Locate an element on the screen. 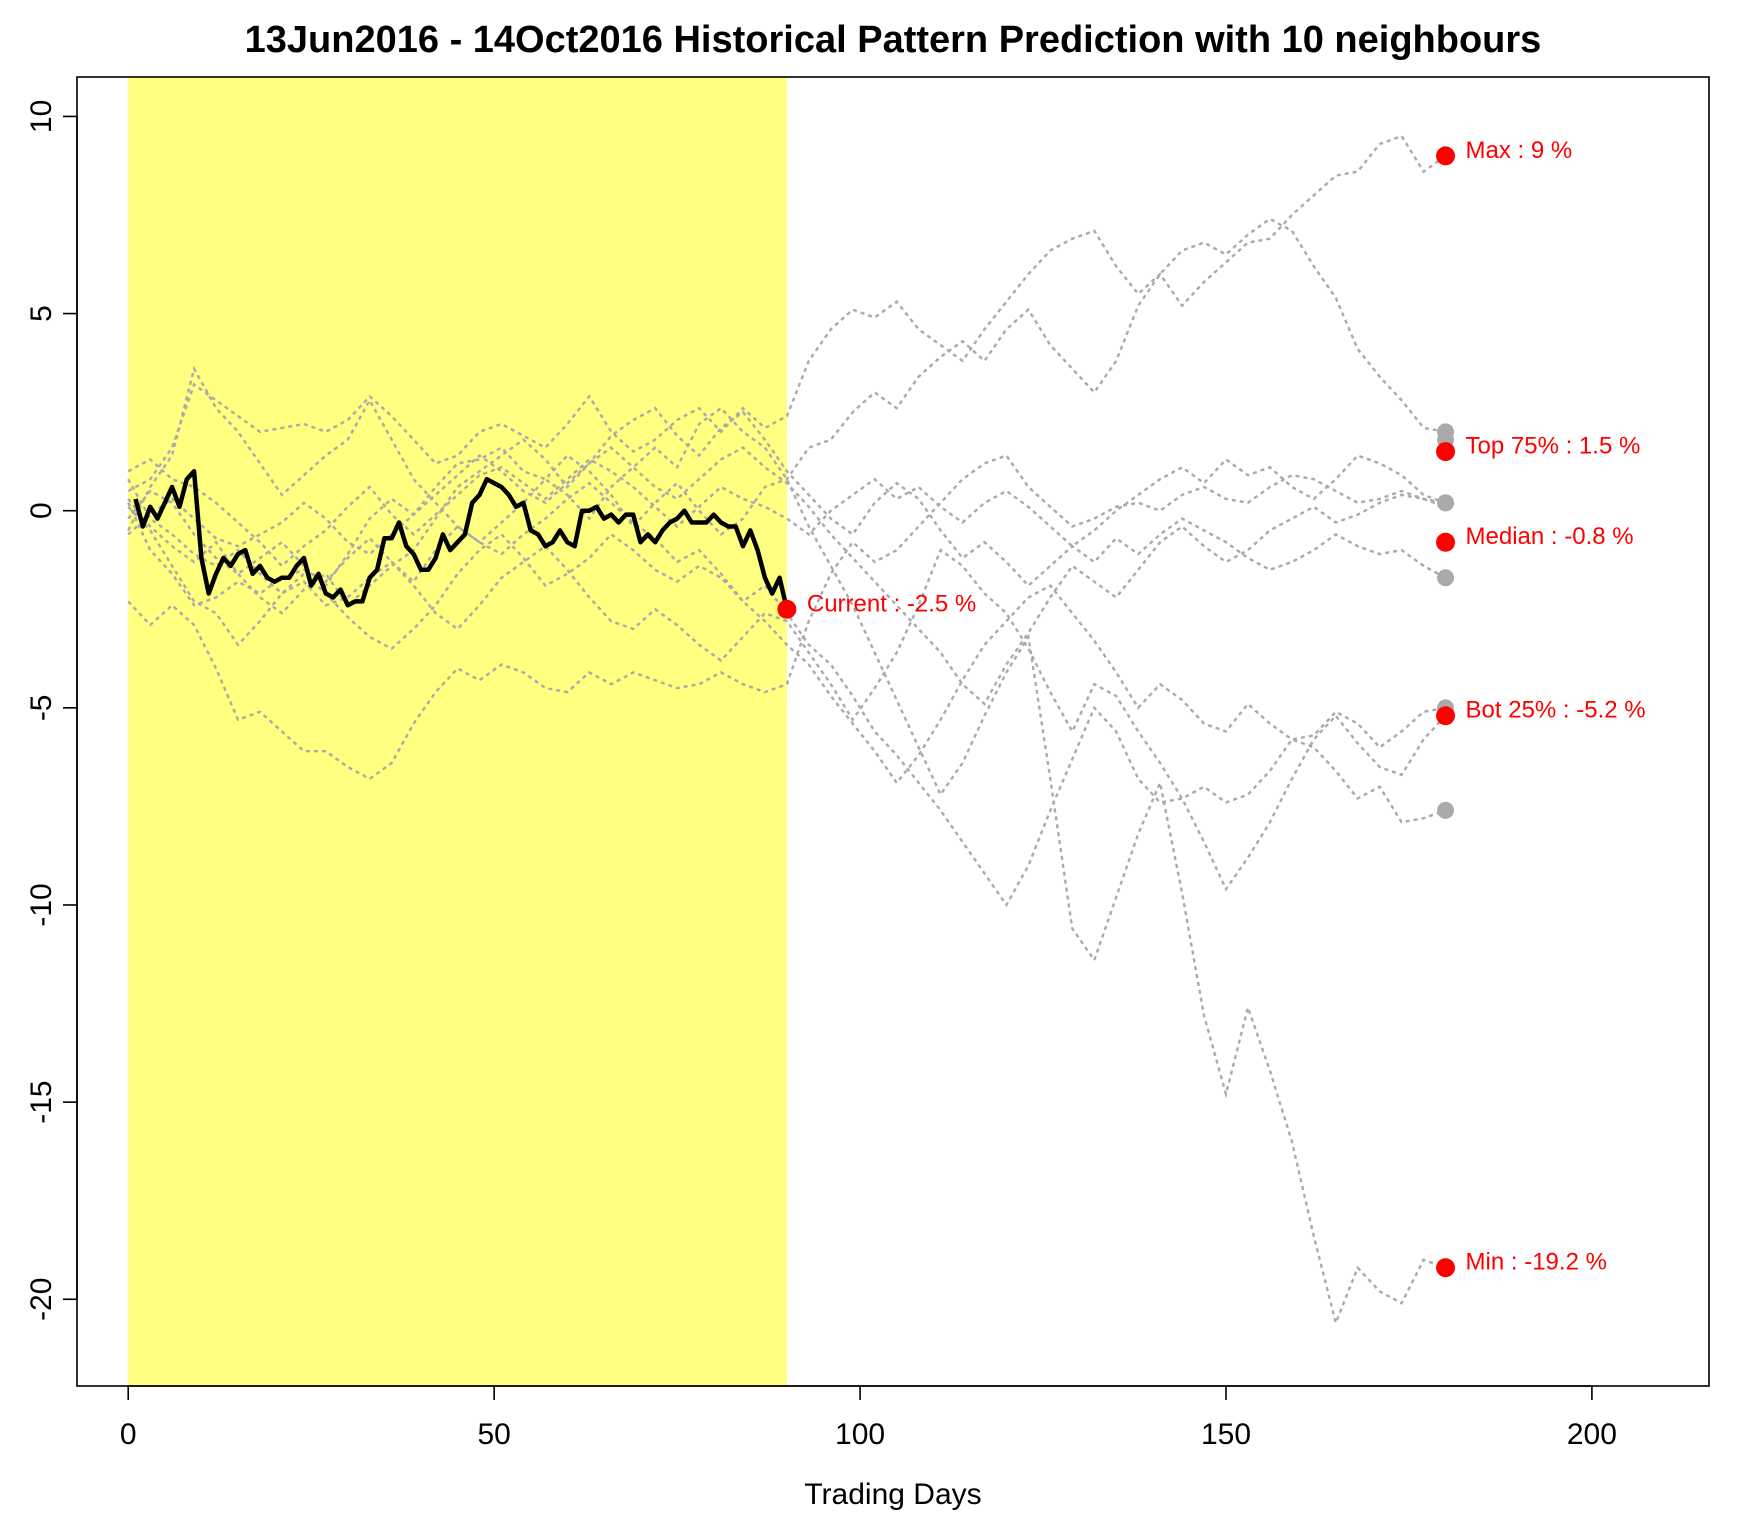 Image resolution: width=1764 pixels, height=1522 pixels. annotation-label-3: Top 75% : 1.5 % is located at coordinates (1553, 446).